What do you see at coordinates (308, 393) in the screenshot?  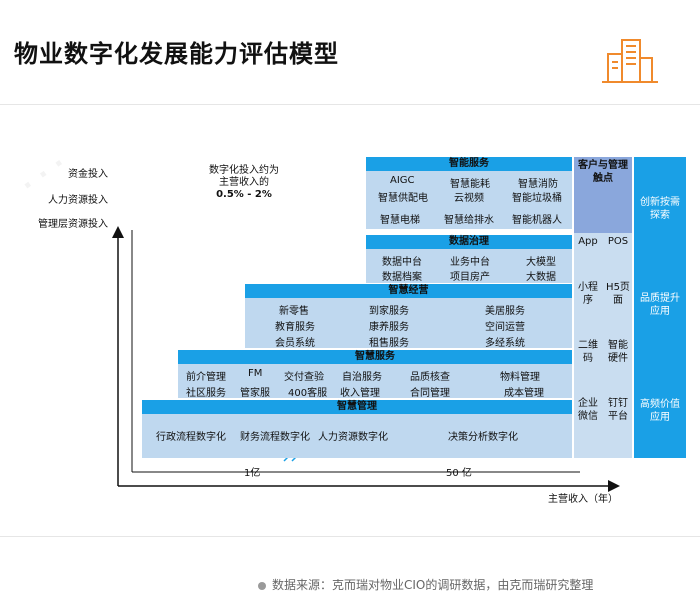 I see `item: 400客服` at bounding box center [308, 393].